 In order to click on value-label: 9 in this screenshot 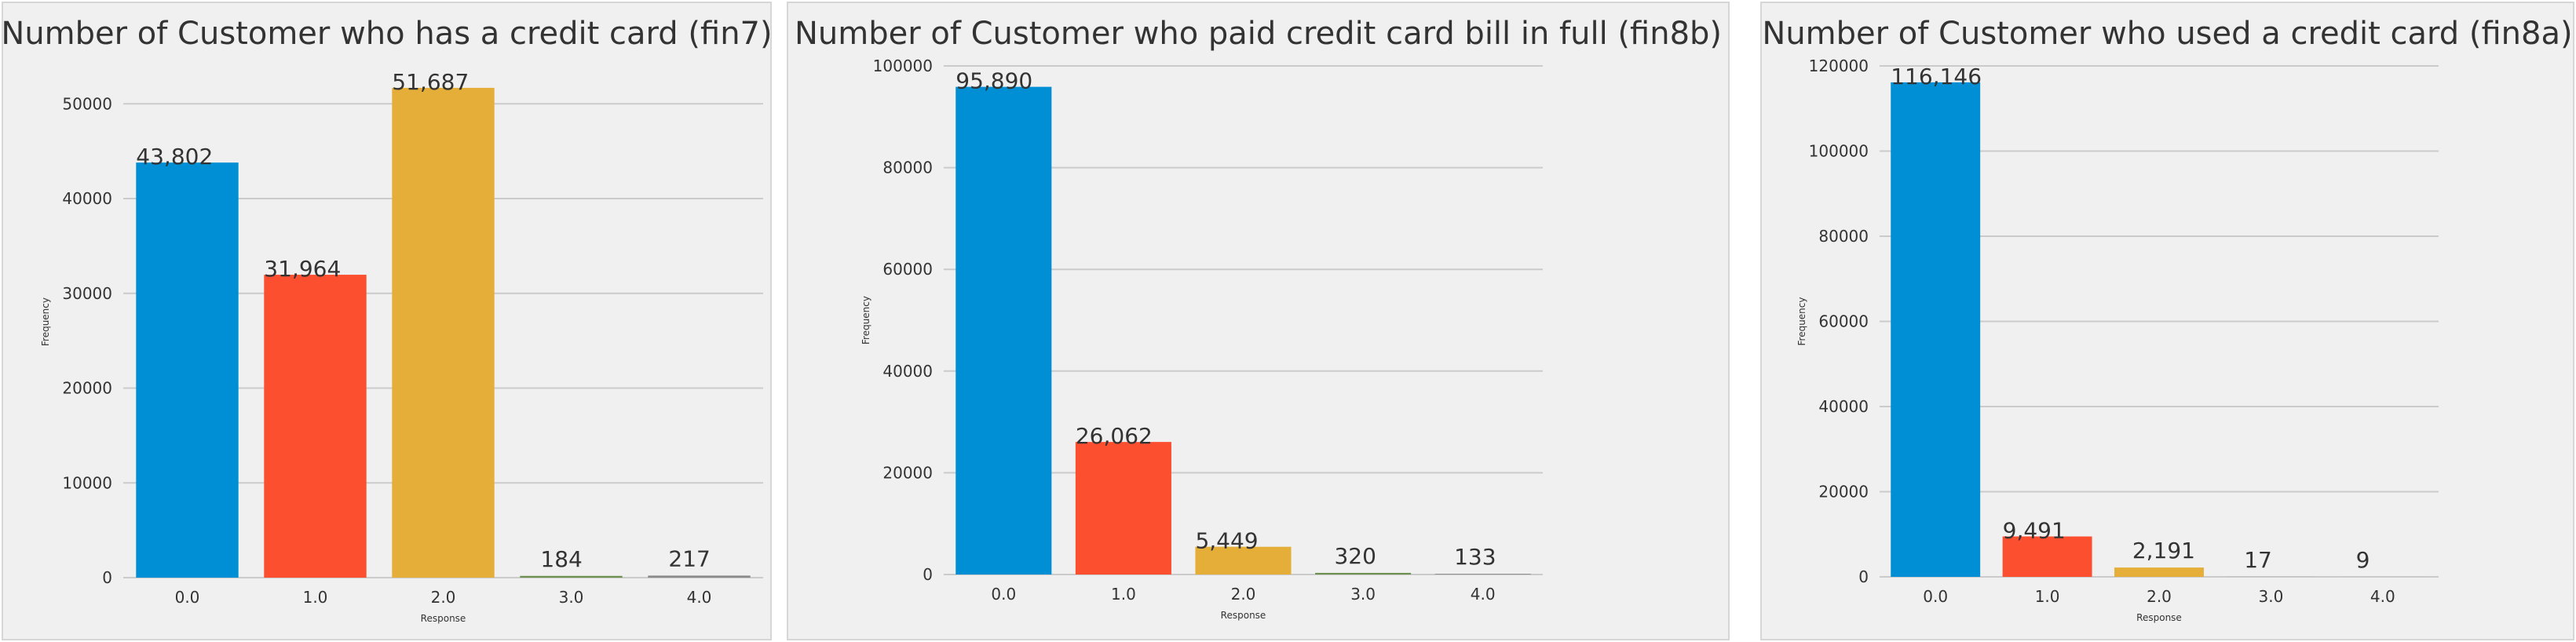, I will do `click(2363, 560)`.